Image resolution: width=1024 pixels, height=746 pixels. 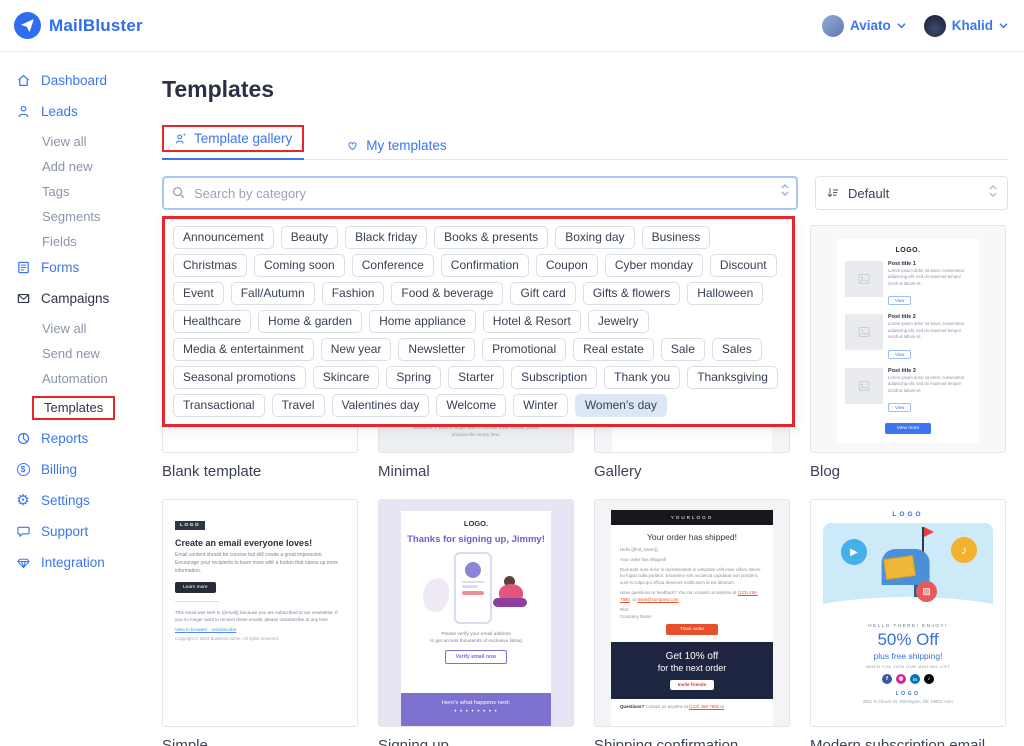 I want to click on category-chip: Media & entertainment, so click(x=243, y=349).